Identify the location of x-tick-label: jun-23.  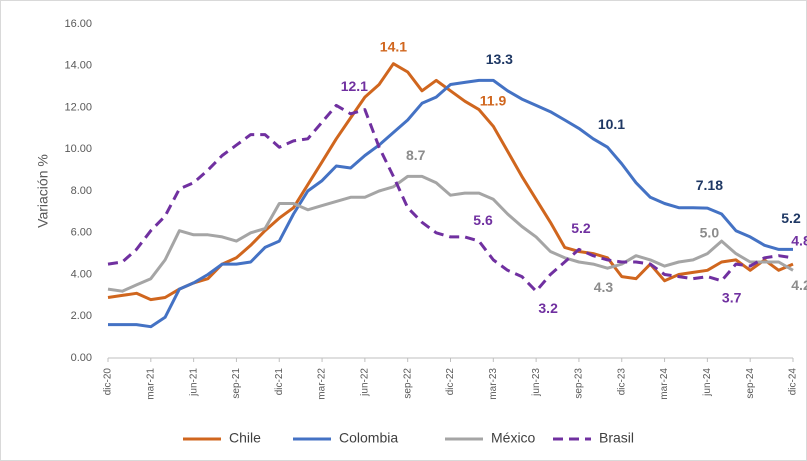
(536, 382).